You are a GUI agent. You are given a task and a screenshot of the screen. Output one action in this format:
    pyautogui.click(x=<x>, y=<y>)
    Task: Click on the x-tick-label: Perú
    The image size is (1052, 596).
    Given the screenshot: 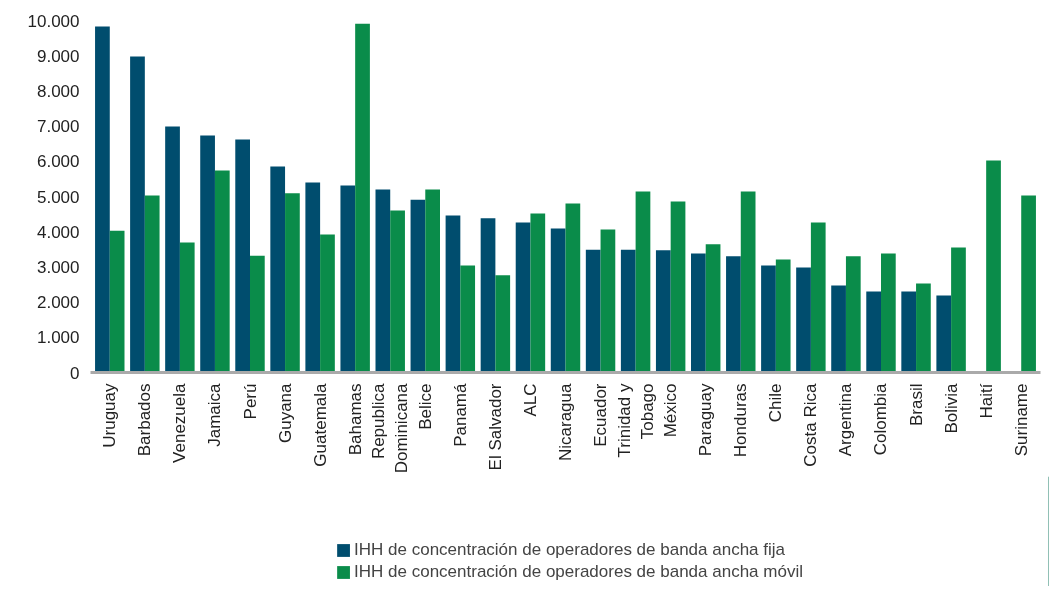 What is the action you would take?
    pyautogui.click(x=250, y=401)
    